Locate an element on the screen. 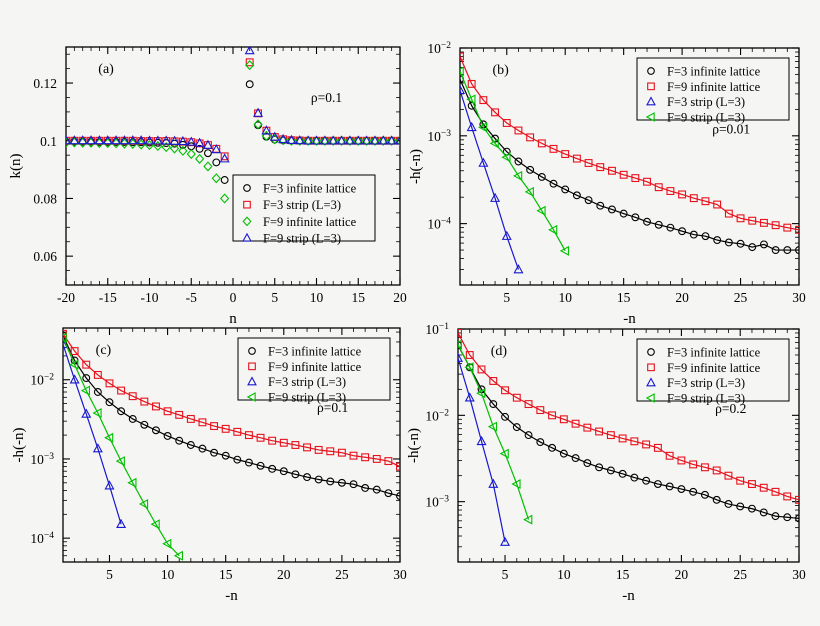 The width and height of the screenshot is (820, 626). svg-text: 0.12 is located at coordinates (45, 83).